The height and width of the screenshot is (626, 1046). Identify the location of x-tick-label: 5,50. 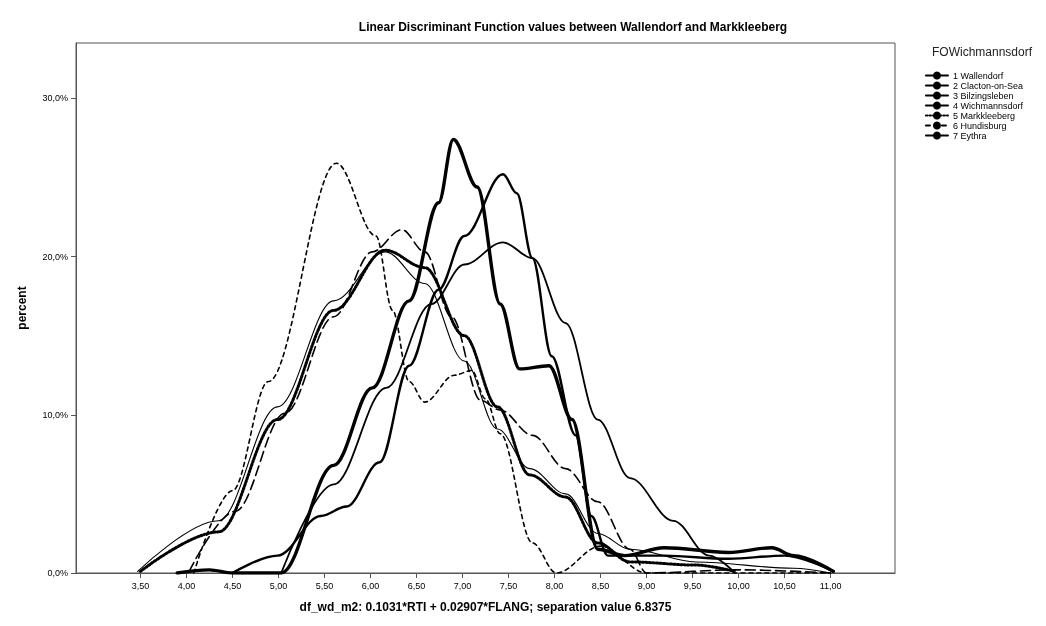
(324, 585).